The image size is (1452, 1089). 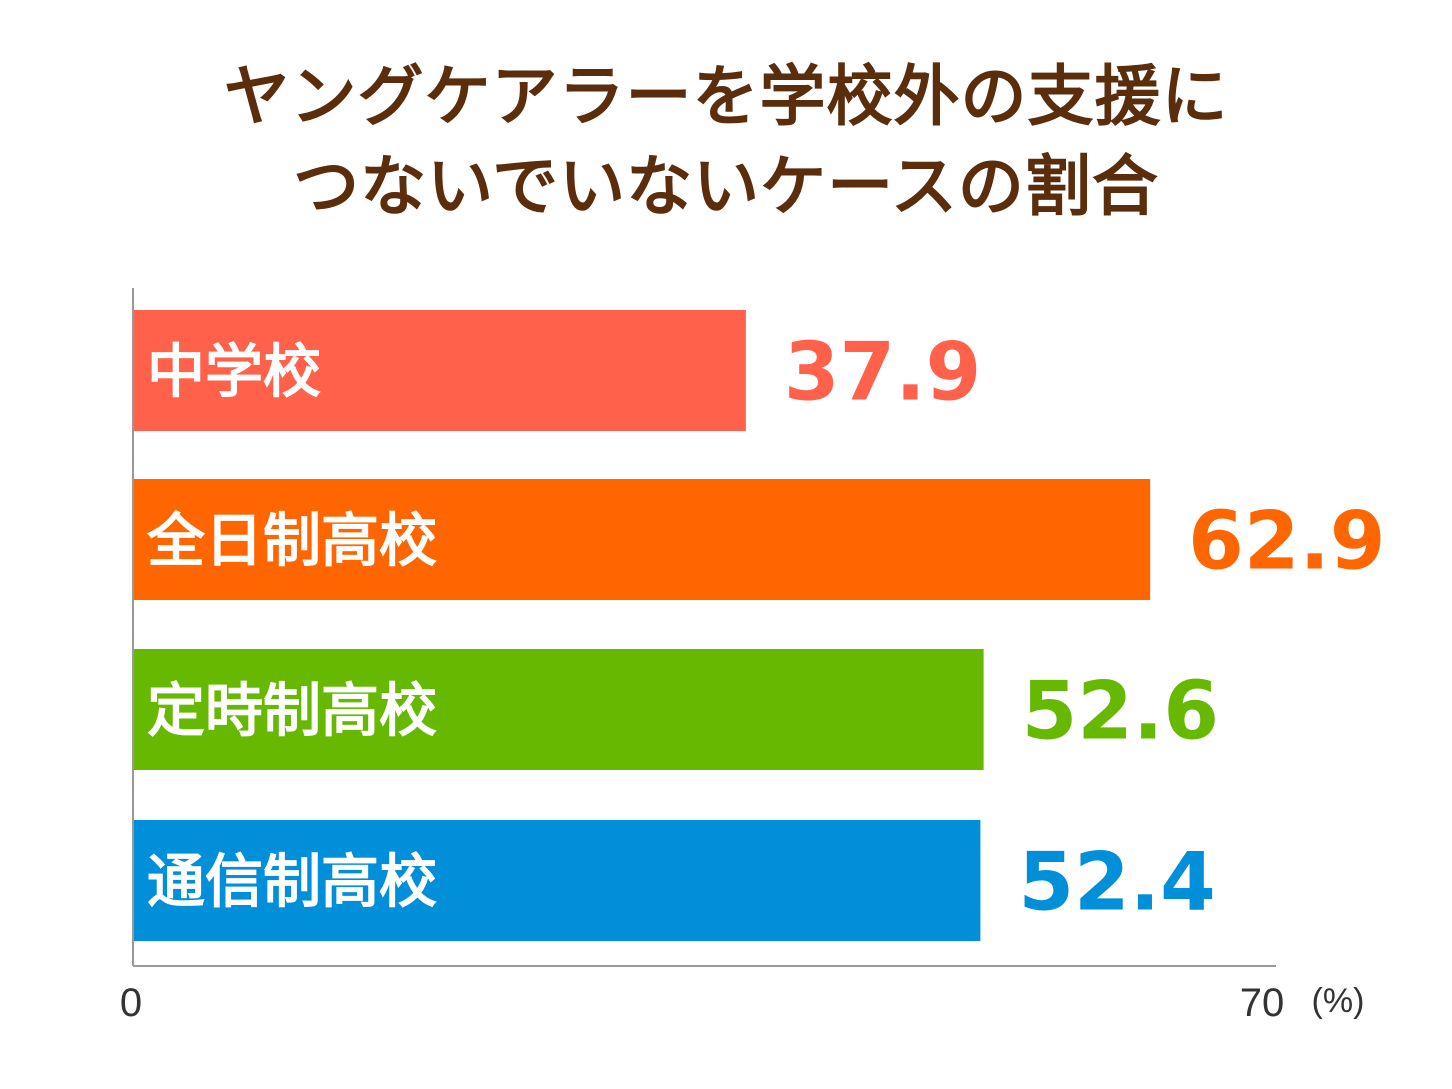 What do you see at coordinates (440, 370) in the screenshot?
I see `bar-junior-high` at bounding box center [440, 370].